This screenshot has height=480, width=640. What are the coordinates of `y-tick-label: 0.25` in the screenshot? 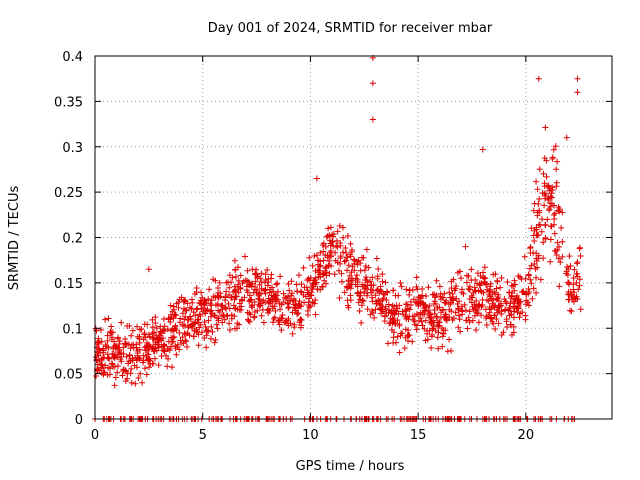 It's located at (68, 193).